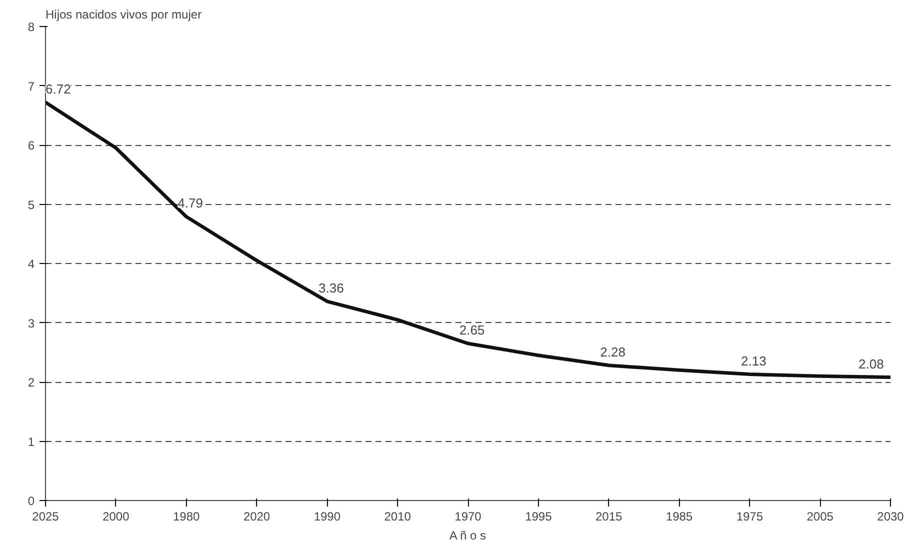 This screenshot has width=920, height=551. I want to click on x-tick-label: 1975, so click(750, 517).